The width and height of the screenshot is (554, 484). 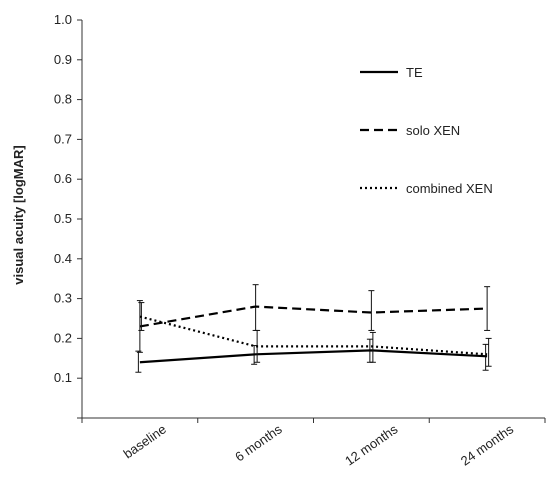 I want to click on series-layer, so click(x=313, y=328).